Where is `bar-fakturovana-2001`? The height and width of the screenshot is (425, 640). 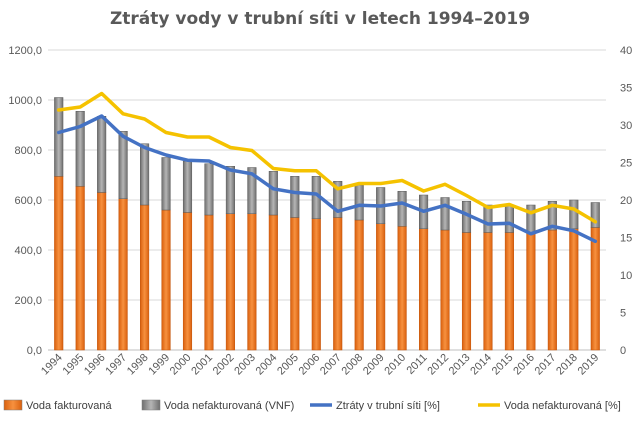
bar-fakturovana-2001 is located at coordinates (209, 282).